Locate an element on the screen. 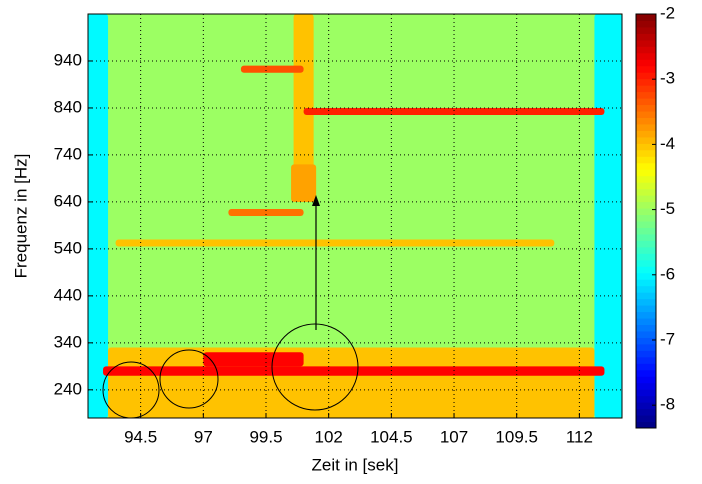 Image resolution: width=702 pixels, height=484 pixels. y-tick-label: 640 is located at coordinates (68, 200).